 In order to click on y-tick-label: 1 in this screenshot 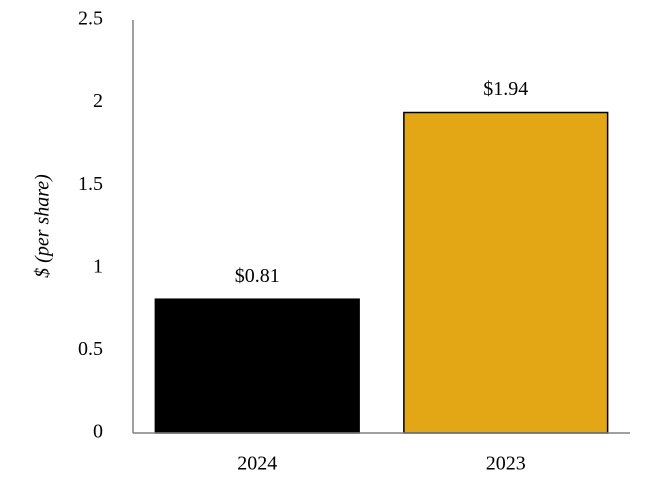, I will do `click(98, 266)`.